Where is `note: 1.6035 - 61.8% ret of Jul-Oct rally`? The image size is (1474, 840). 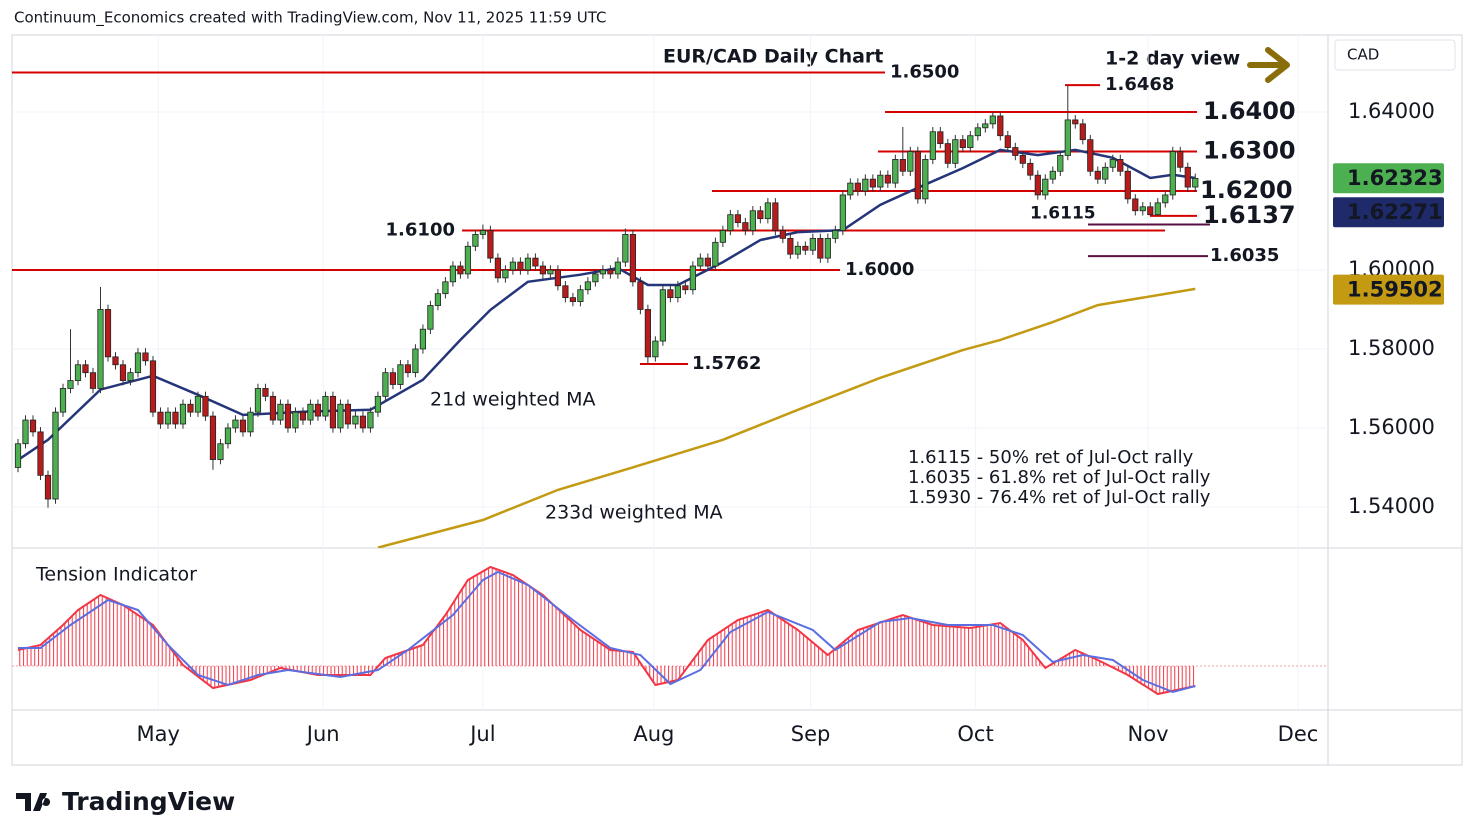 note: 1.6035 - 61.8% ret of Jul-Oct rally is located at coordinates (1059, 477).